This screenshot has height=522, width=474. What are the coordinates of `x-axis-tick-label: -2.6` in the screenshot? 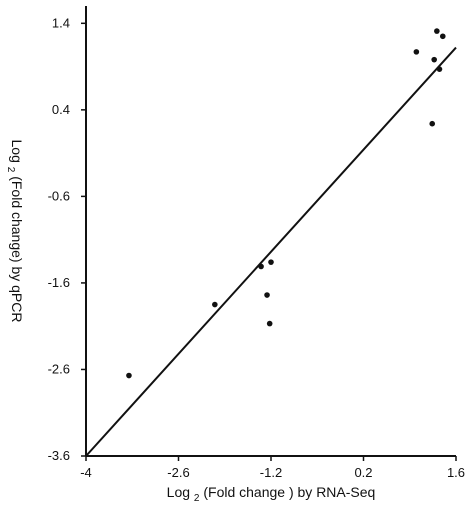 It's located at (178, 472).